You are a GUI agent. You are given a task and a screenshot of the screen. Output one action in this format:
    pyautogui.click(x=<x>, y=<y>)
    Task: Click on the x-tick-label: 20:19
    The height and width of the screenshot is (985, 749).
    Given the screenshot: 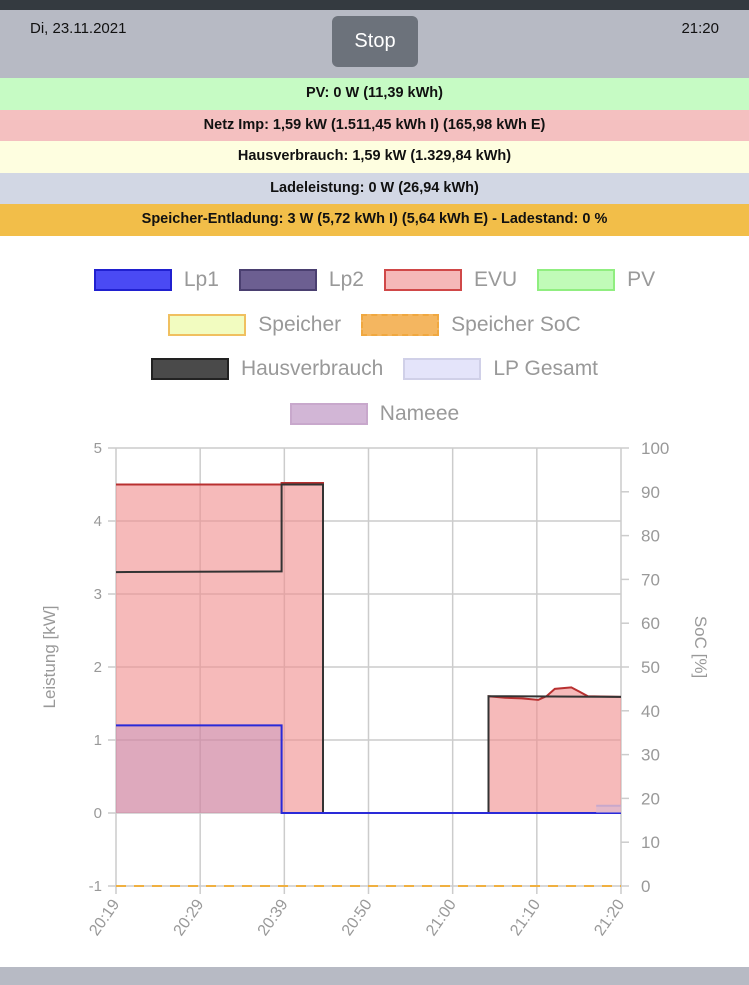 What is the action you would take?
    pyautogui.click(x=104, y=917)
    